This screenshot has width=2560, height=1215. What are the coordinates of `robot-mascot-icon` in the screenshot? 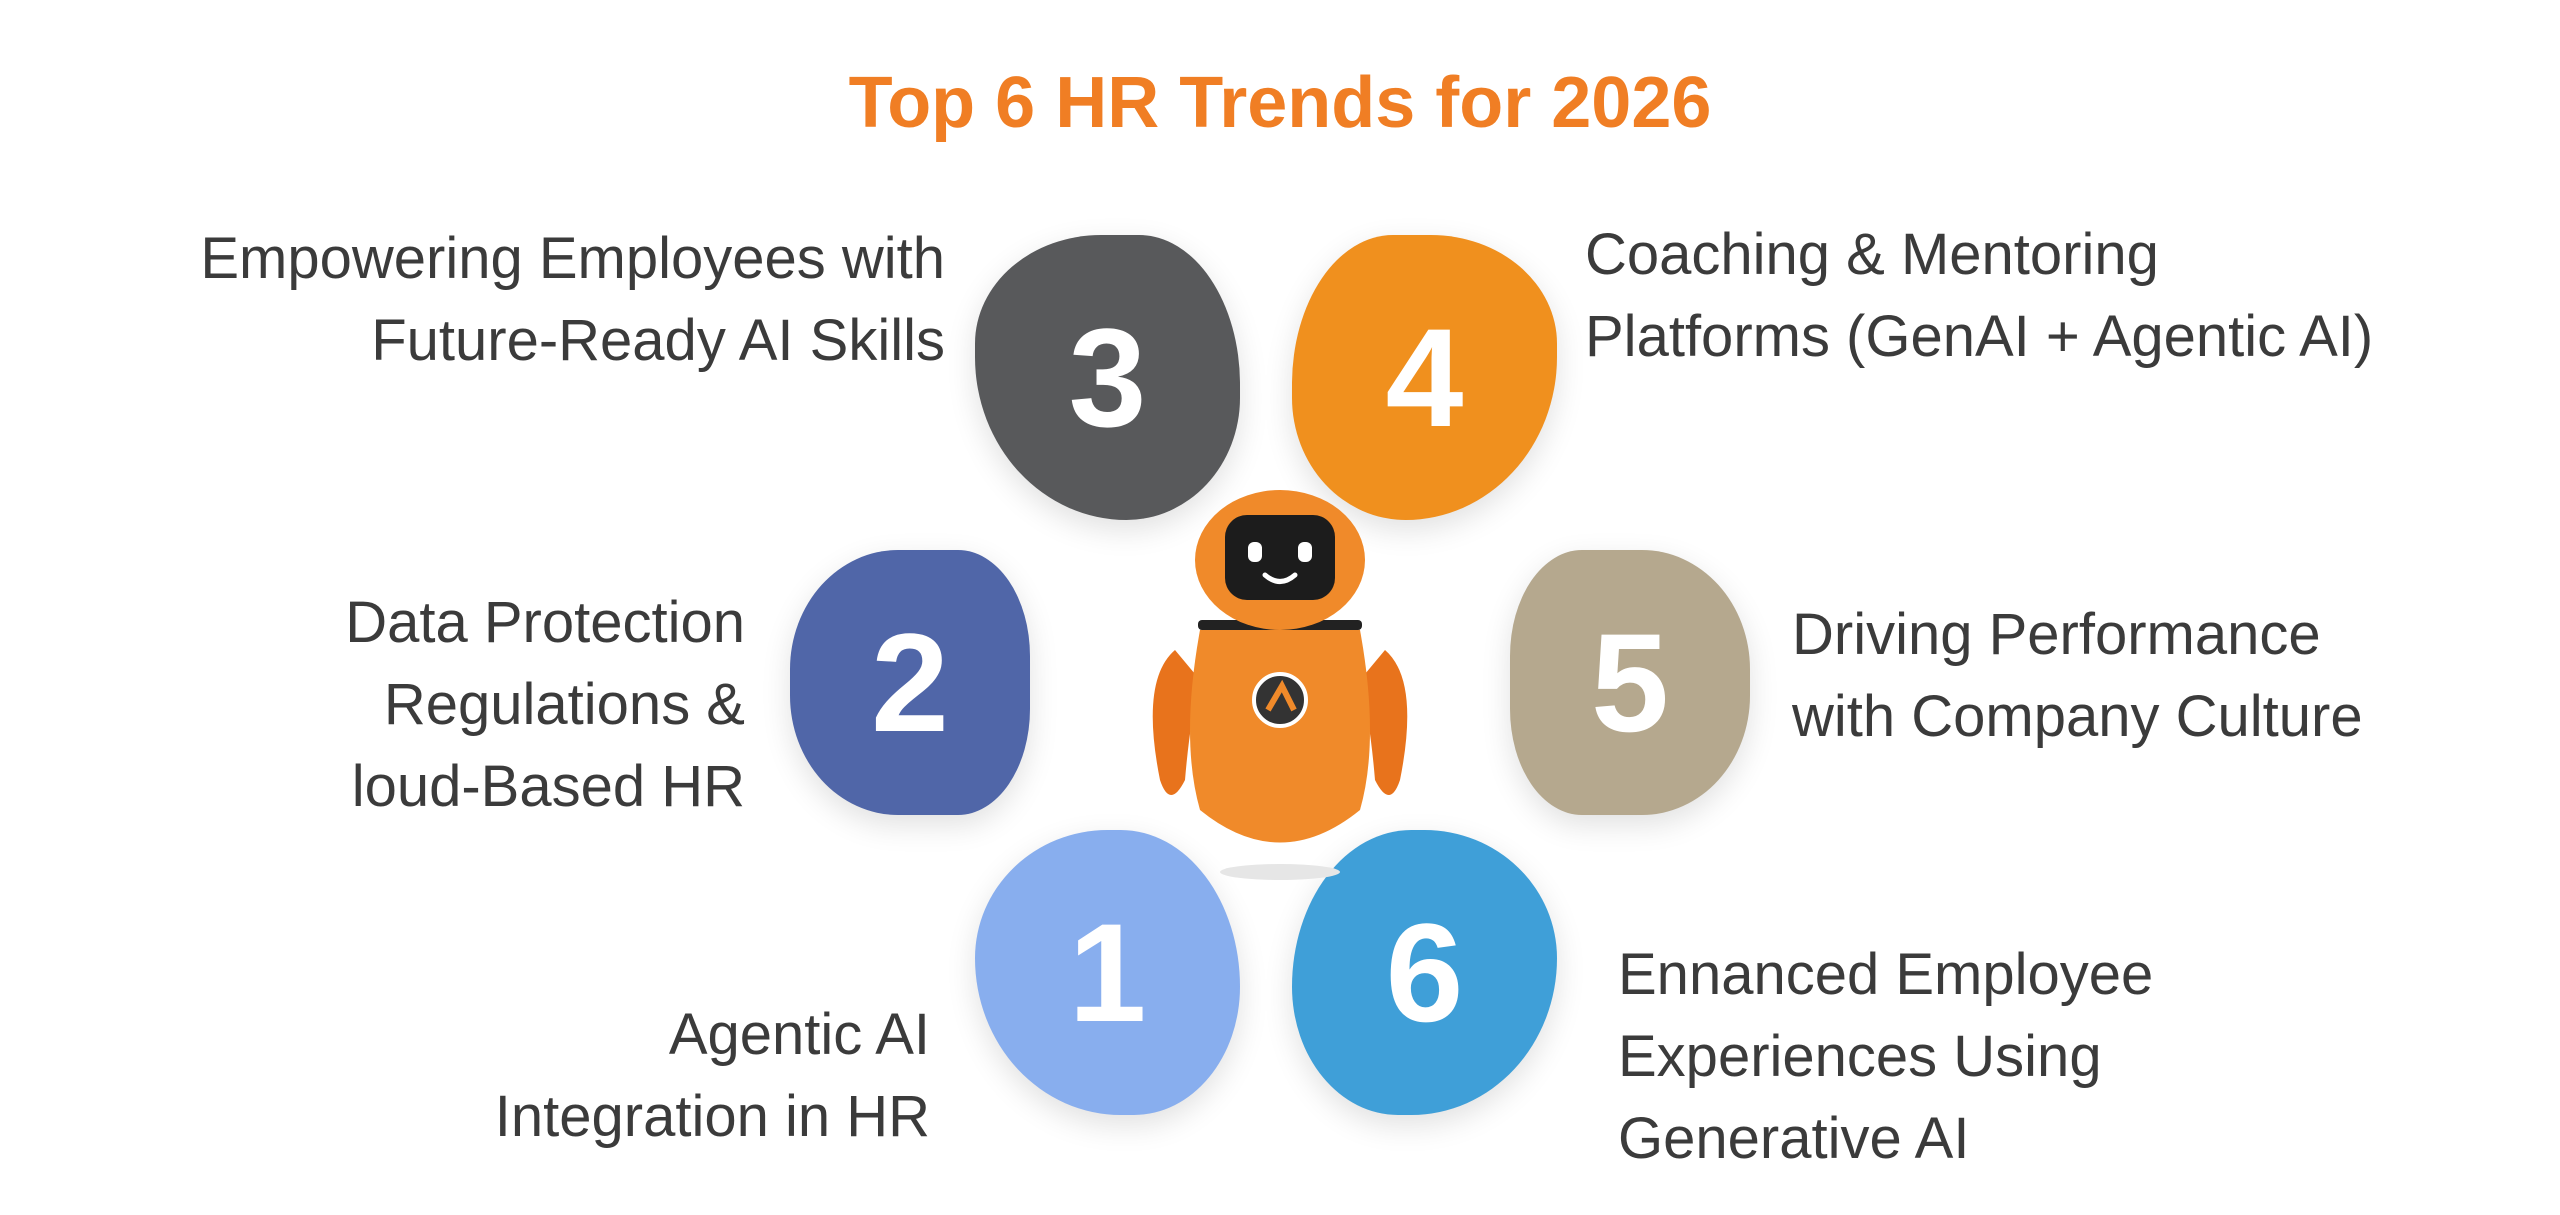 It's located at (1280, 685).